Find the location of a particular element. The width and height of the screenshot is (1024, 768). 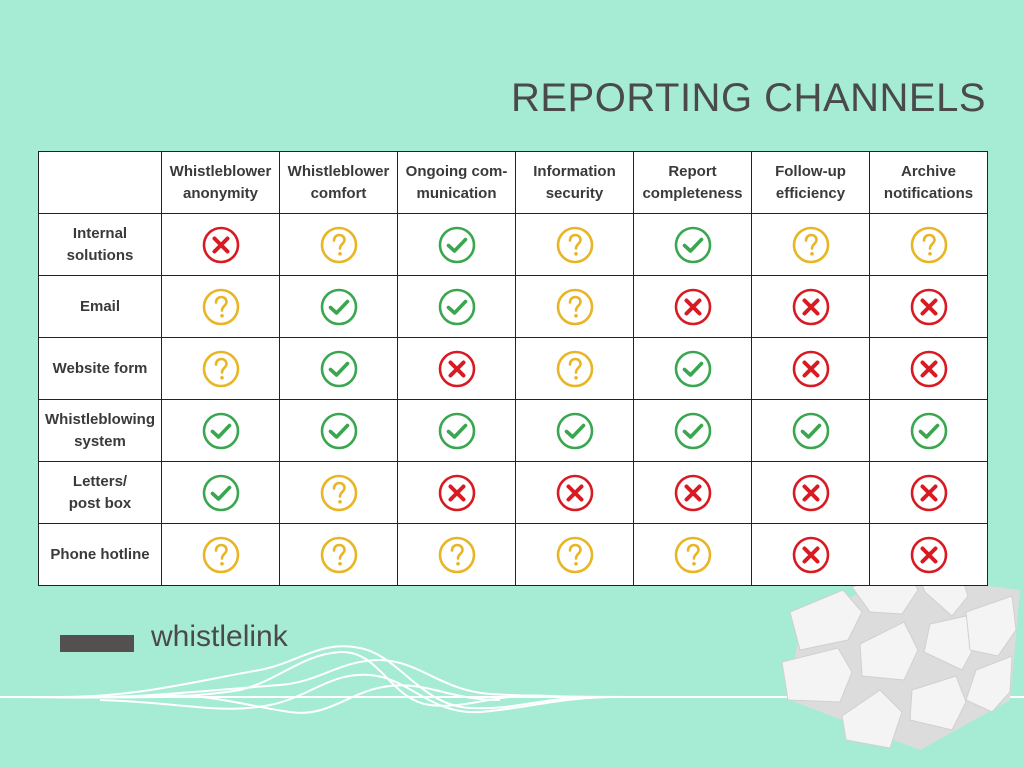

row-header: Letters/post box is located at coordinates (100, 492).